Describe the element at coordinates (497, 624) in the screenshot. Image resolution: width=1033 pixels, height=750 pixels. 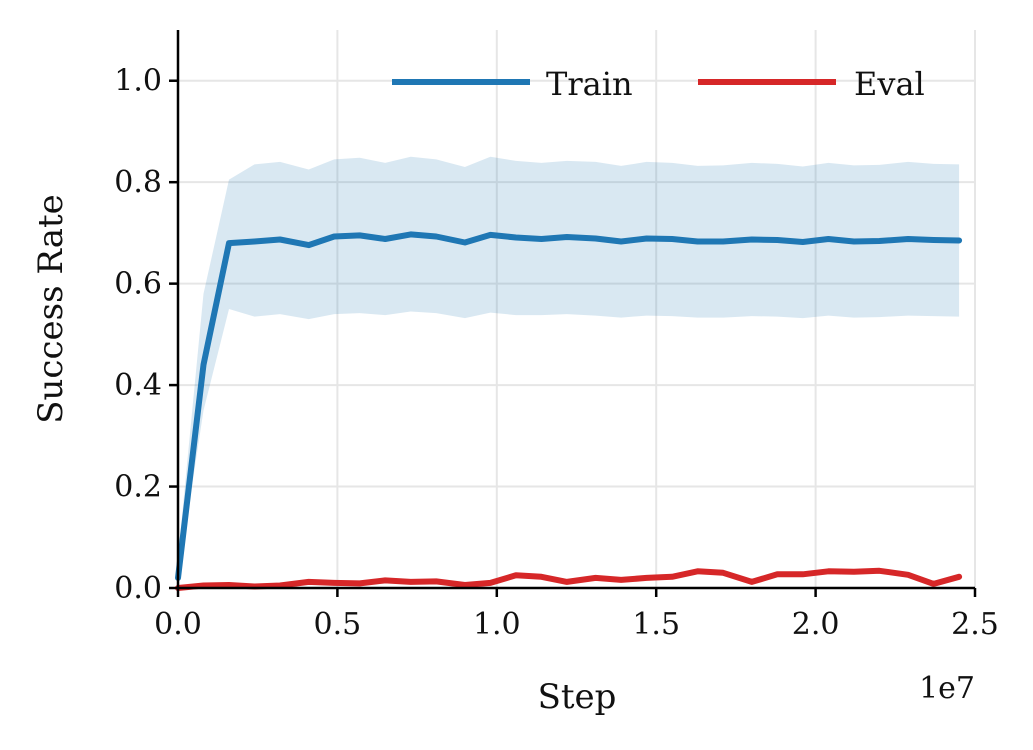
I see `x-tick-label-2: 1.0` at that location.